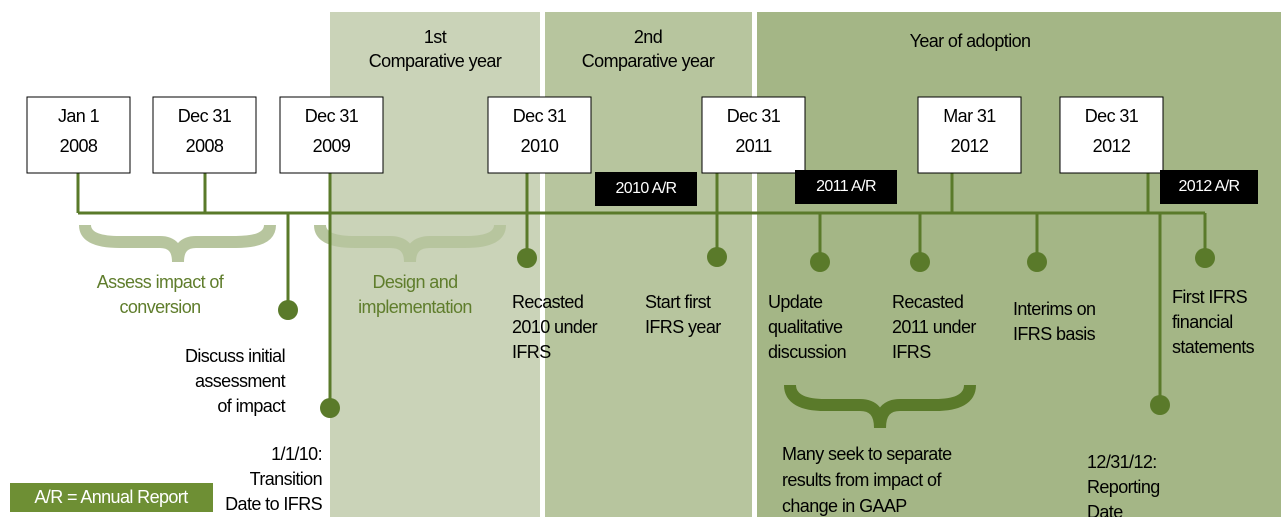  What do you see at coordinates (159, 307) in the screenshot?
I see `phase-label: conversion` at bounding box center [159, 307].